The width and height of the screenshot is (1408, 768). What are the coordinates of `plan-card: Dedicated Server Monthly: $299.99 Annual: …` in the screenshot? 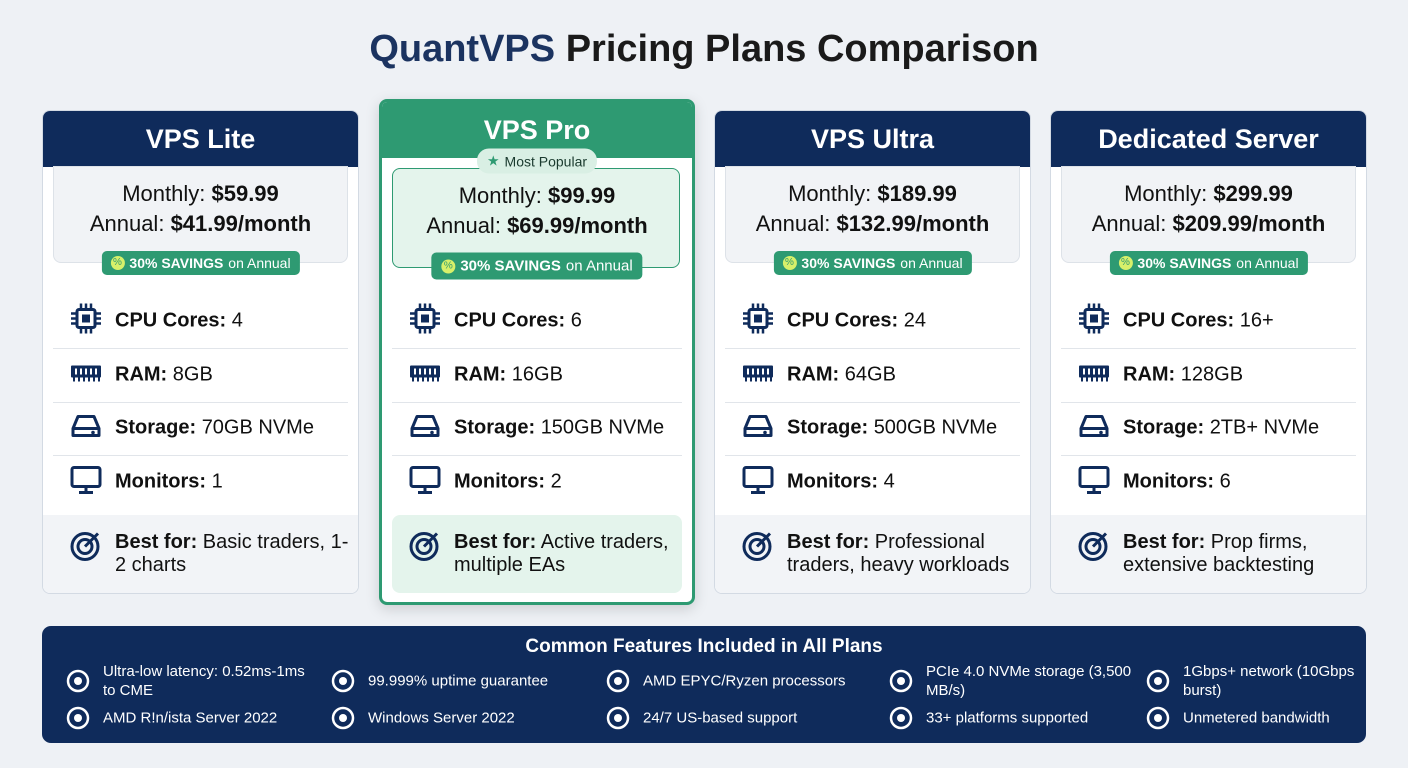 It's located at (1208, 352).